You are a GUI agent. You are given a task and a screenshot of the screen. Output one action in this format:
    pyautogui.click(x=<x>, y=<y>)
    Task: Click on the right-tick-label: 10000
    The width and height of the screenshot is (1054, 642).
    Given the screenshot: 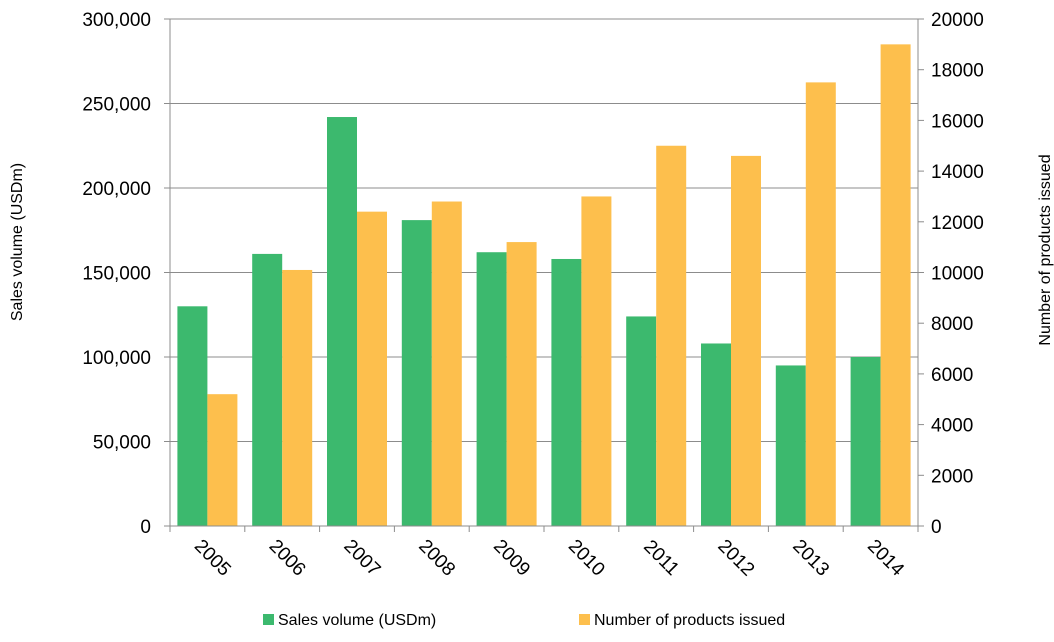 What is the action you would take?
    pyautogui.click(x=957, y=274)
    